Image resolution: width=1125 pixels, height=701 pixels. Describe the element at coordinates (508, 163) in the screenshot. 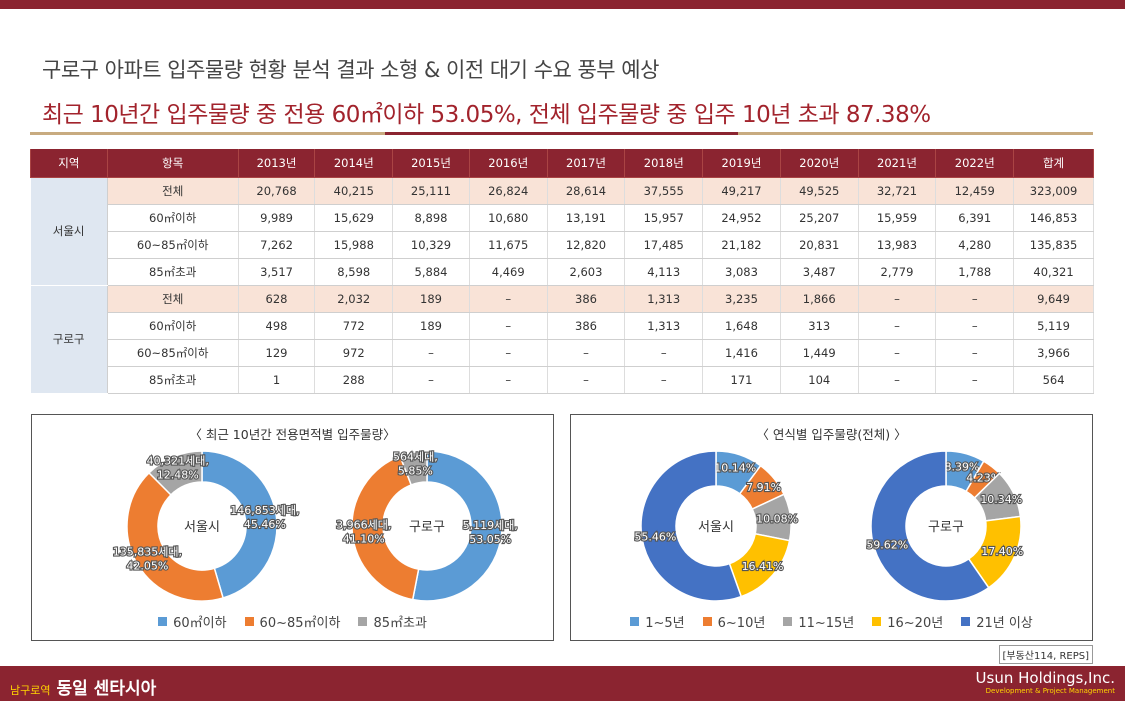

I see `column-header: 2016년` at that location.